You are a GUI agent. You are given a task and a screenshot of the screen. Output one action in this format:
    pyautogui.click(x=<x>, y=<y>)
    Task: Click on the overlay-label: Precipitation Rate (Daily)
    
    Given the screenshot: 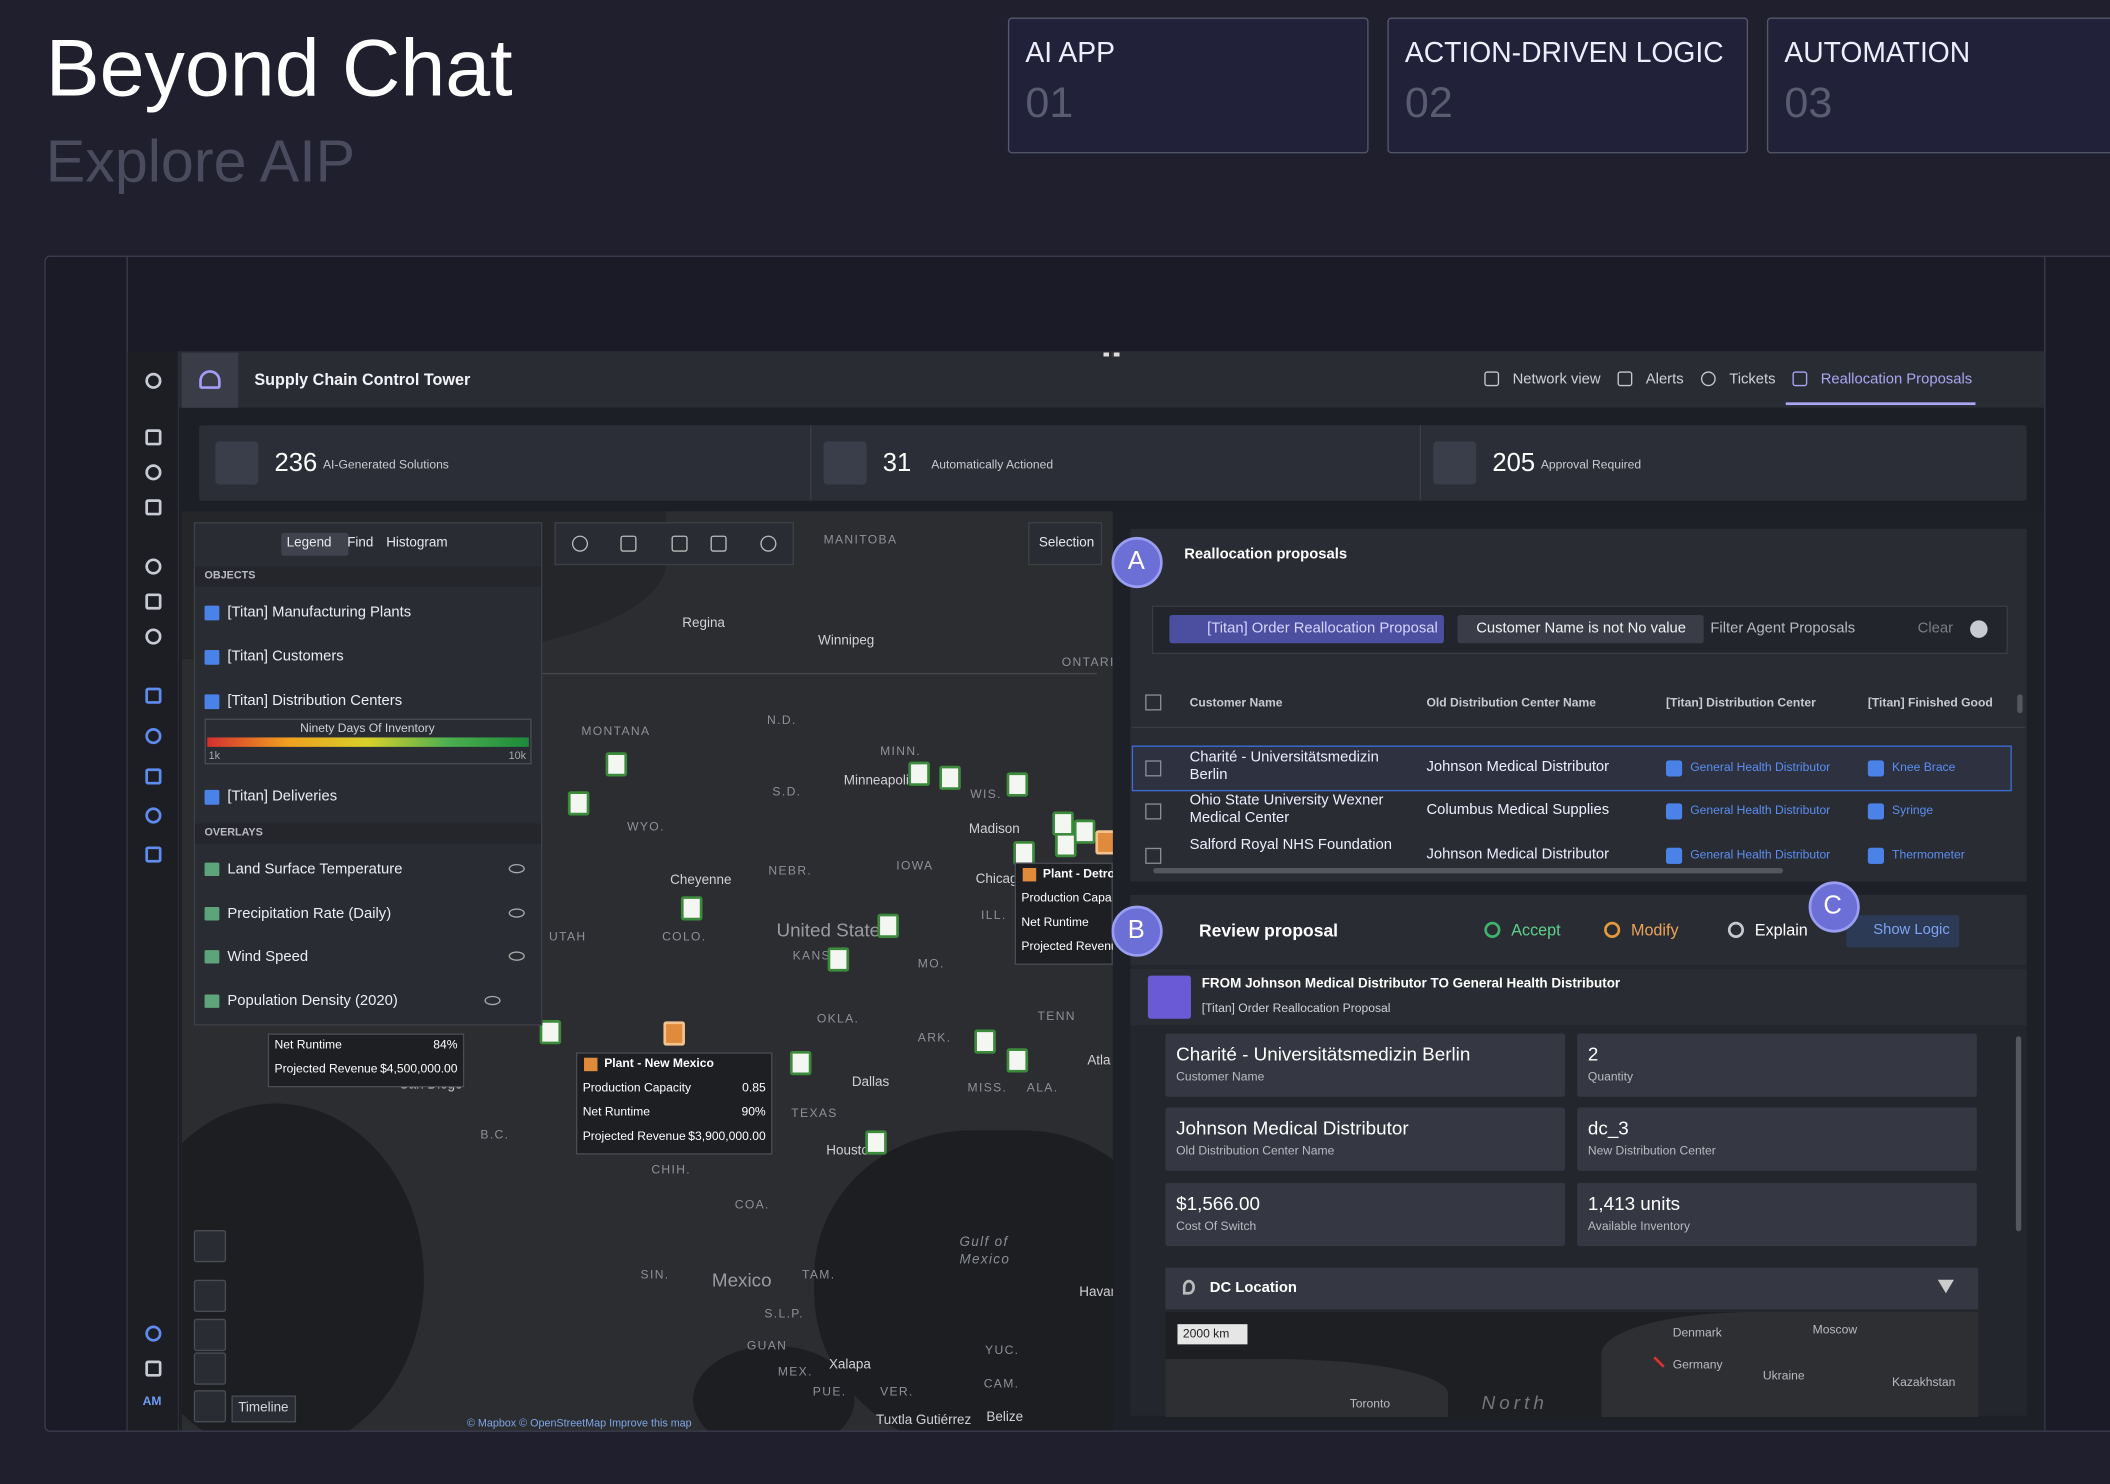 What is the action you would take?
    pyautogui.click(x=309, y=913)
    